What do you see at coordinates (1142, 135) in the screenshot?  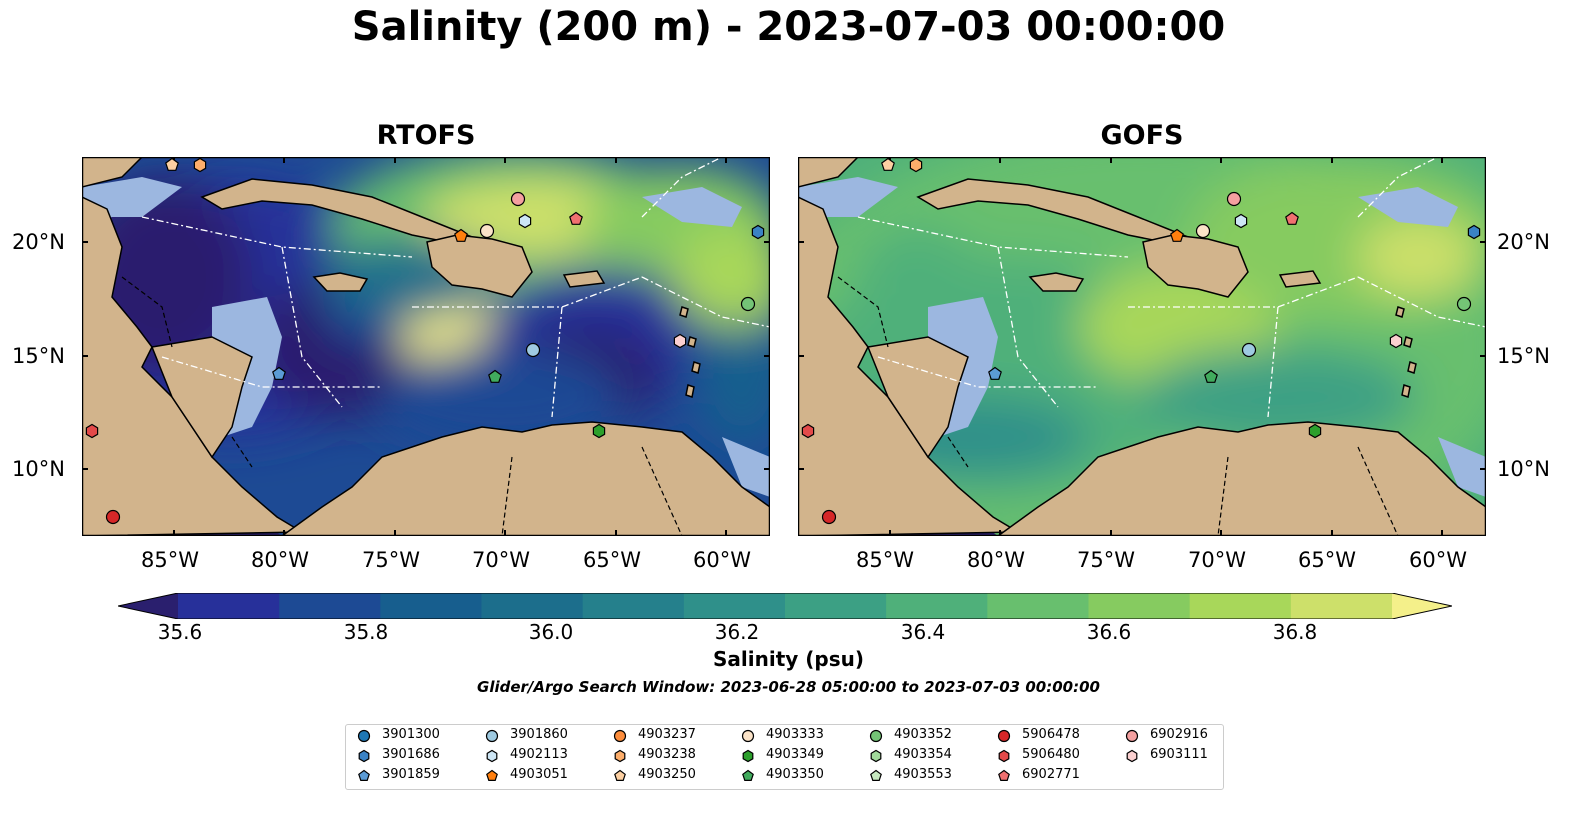 I see `panel-title-gofs: GOFS` at bounding box center [1142, 135].